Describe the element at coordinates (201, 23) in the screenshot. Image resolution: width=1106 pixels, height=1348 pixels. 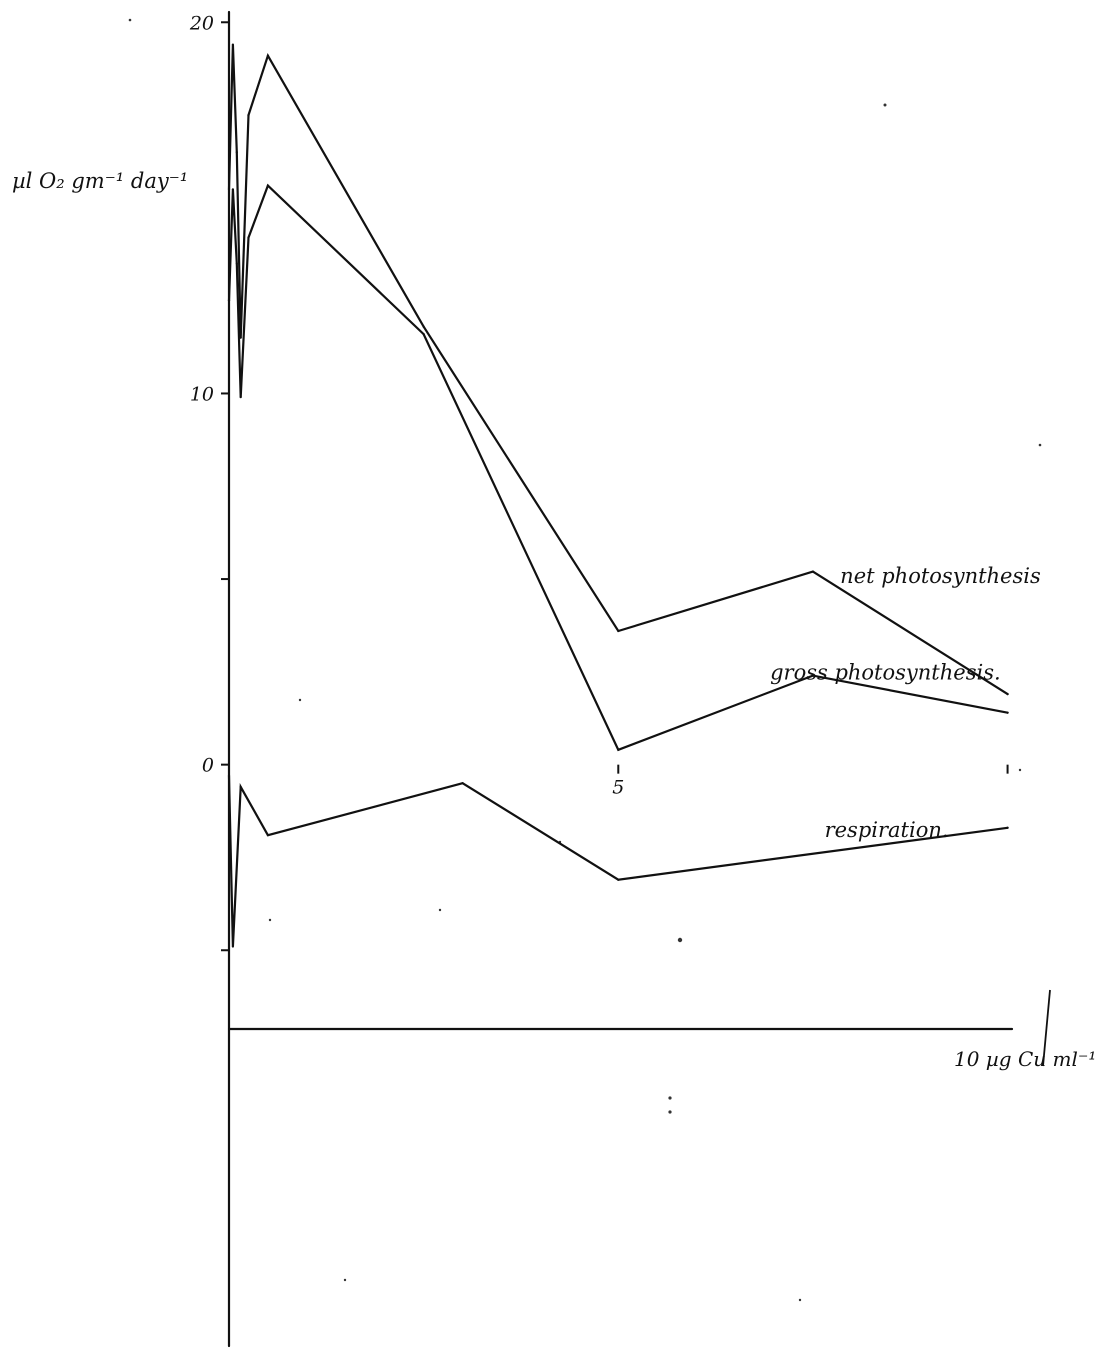
I see `y-tick-label: 20` at that location.